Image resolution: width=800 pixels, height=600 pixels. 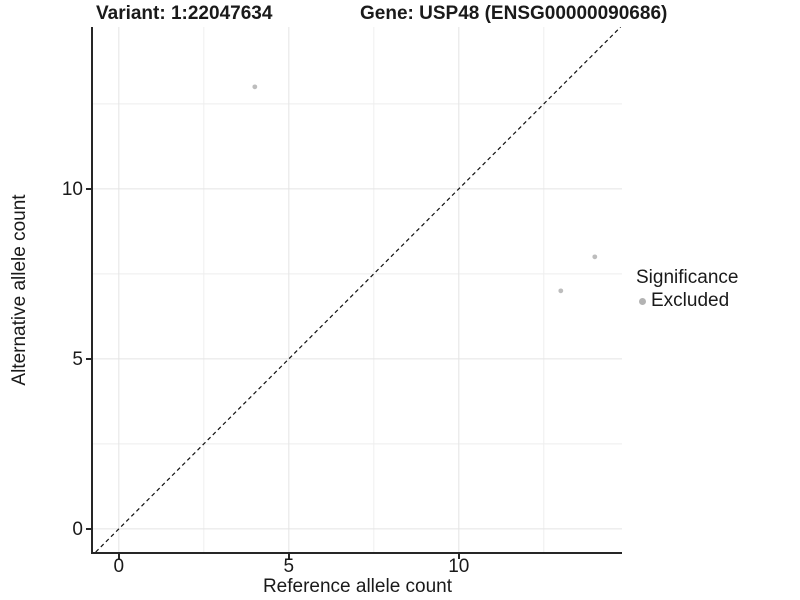 I want to click on x-axis-tick-label: 0, so click(x=119, y=566).